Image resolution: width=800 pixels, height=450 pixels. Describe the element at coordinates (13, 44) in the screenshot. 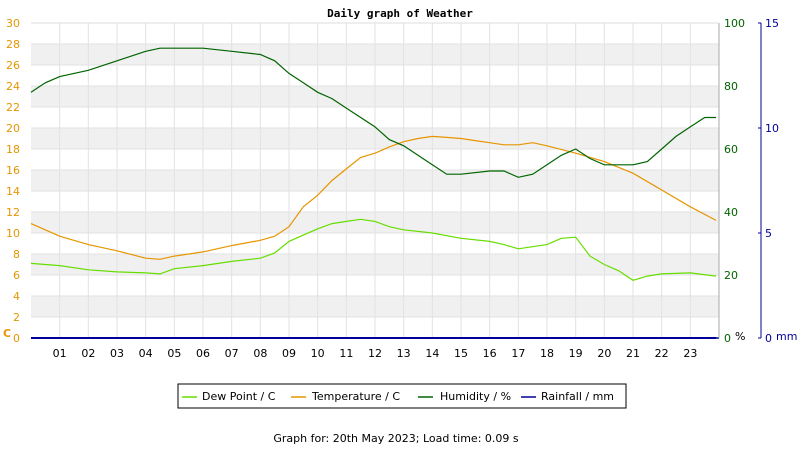

I see `y-tick-label-celsius: 28` at that location.